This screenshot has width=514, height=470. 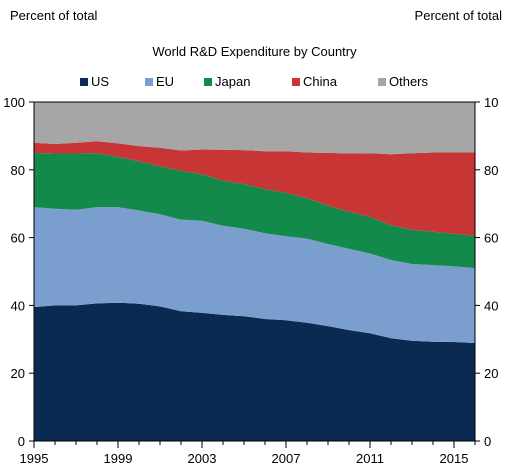 I want to click on x-tick-label: 1999, so click(x=118, y=458).